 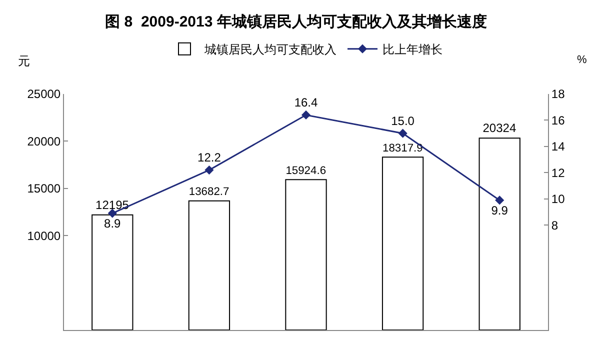 What do you see at coordinates (554, 225) in the screenshot?
I see `y2-tick-label: 8` at bounding box center [554, 225].